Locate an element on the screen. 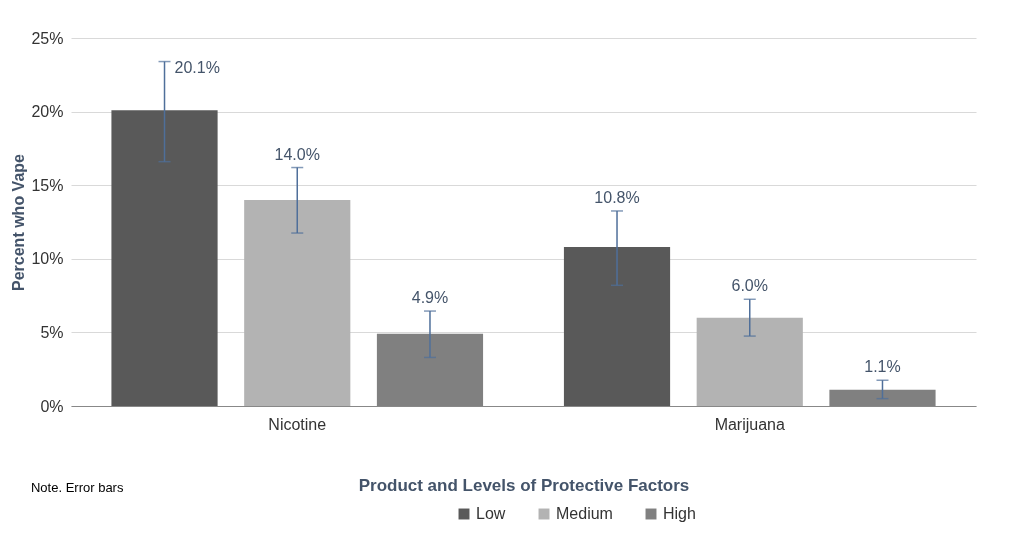 The width and height of the screenshot is (1026, 540). data-label: 14.0% is located at coordinates (297, 154).